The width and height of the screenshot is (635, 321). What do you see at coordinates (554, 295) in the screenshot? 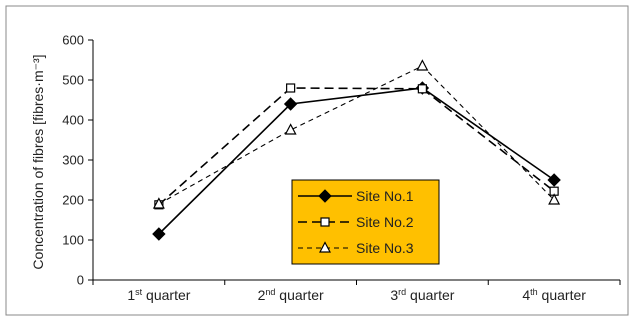
I see `x-tick-label: 4th quarter` at bounding box center [554, 295].